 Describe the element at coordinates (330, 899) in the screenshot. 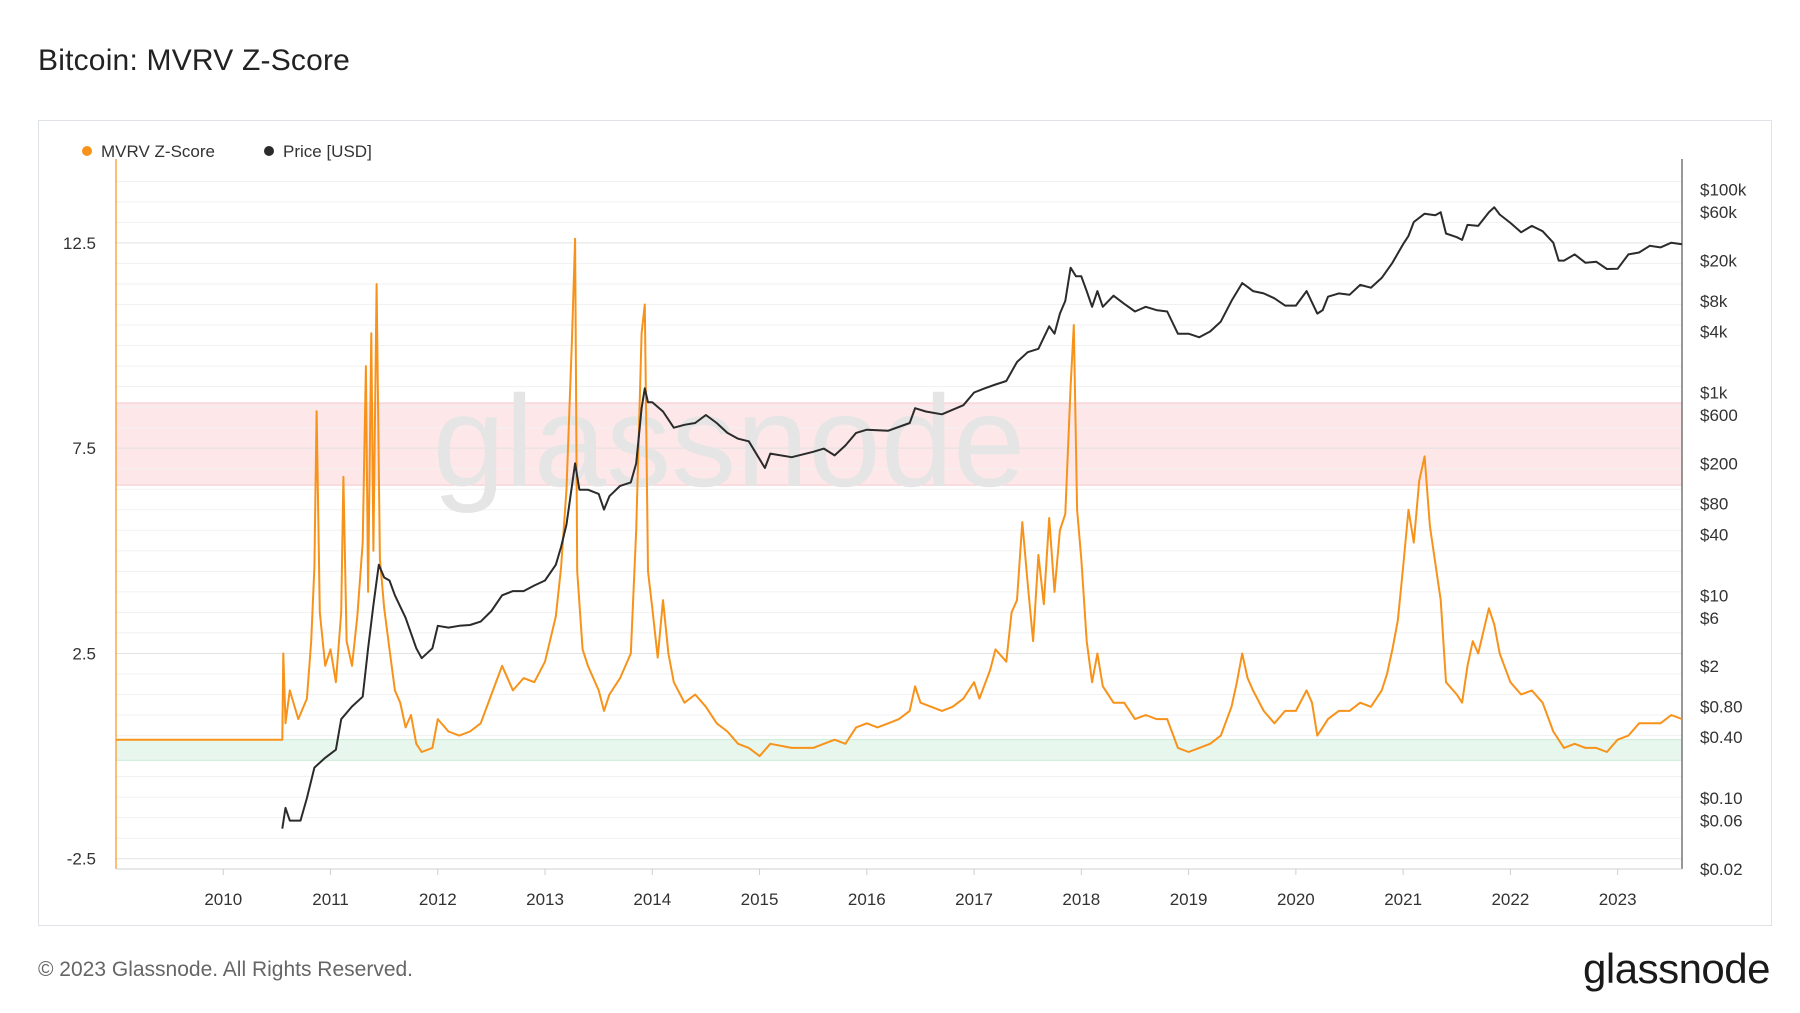

I see `x-tick-label: 2011` at that location.